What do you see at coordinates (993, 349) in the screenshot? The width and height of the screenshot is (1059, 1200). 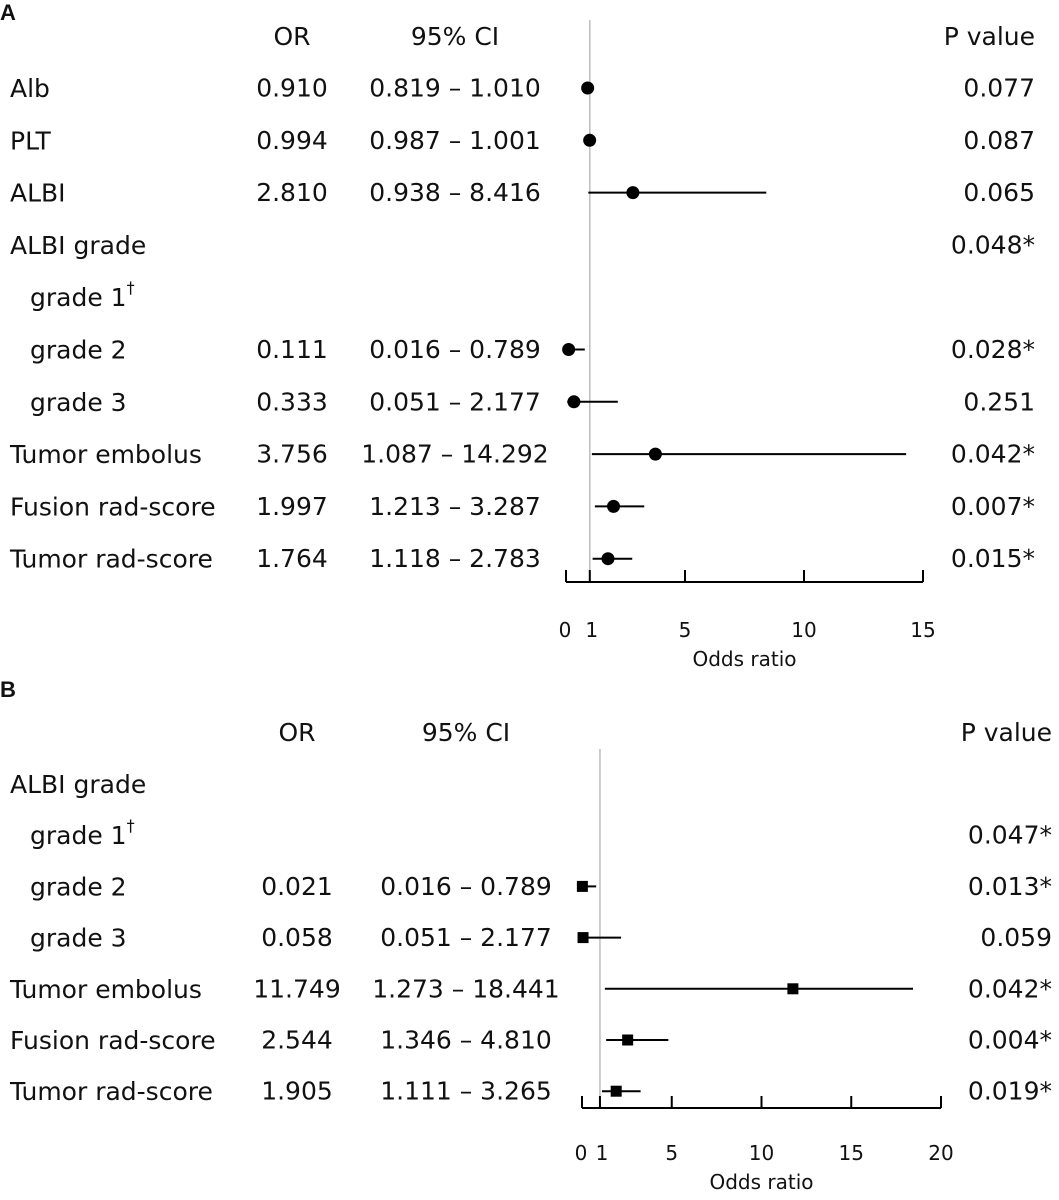 I see `p-value: 0.028*` at bounding box center [993, 349].